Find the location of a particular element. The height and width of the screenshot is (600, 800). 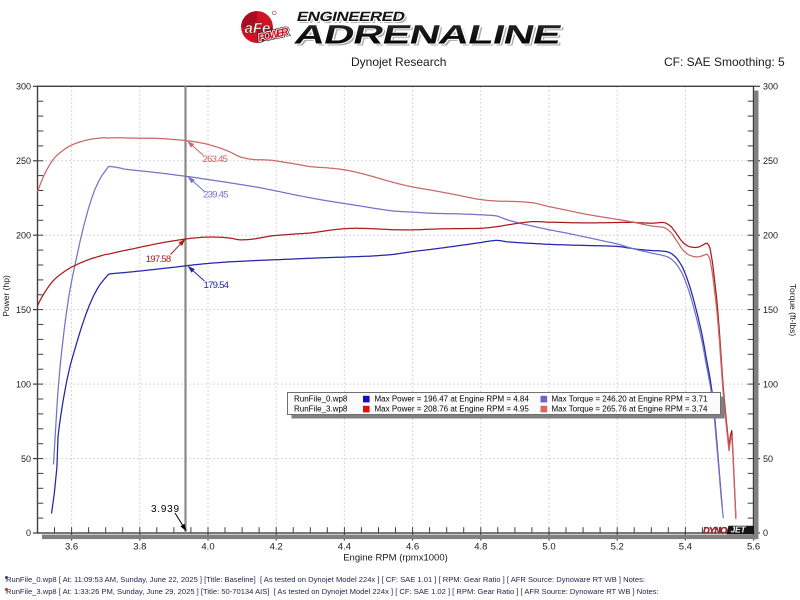

svg-text:Max Torque = 246.20 at Engine: Max Torque = 246.20 at Engine RPM = 3.71 is located at coordinates (630, 399).